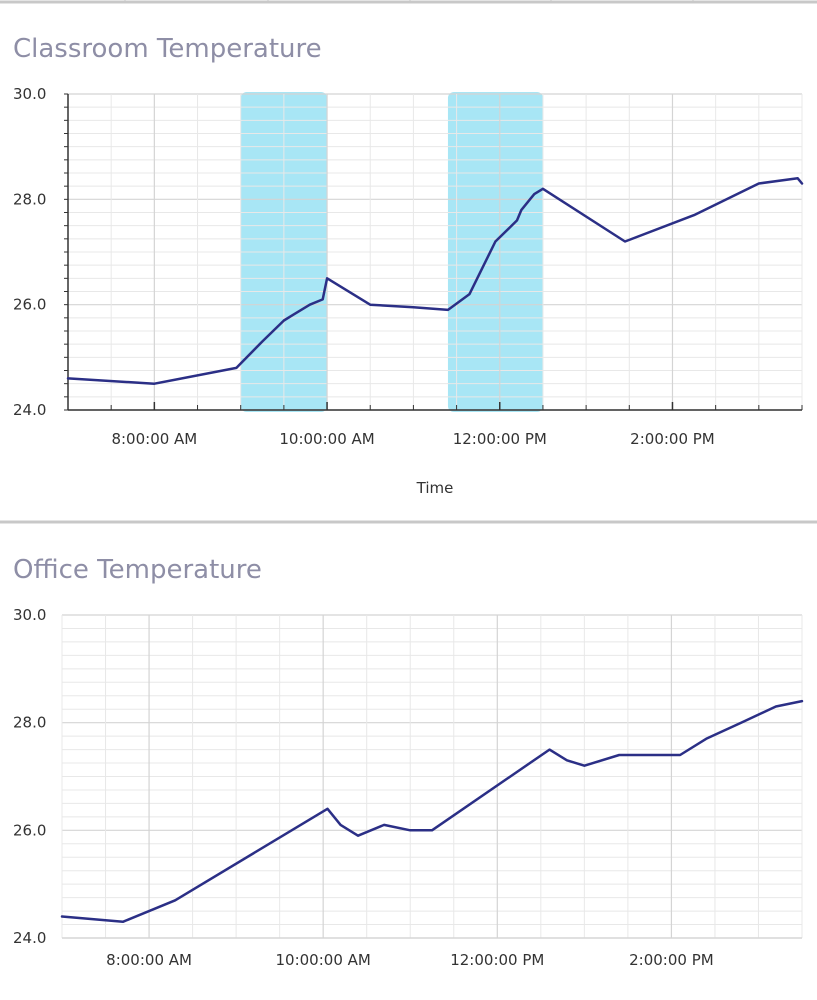  Describe the element at coordinates (435, 488) in the screenshot. I see `x-axis-title: Time` at that location.